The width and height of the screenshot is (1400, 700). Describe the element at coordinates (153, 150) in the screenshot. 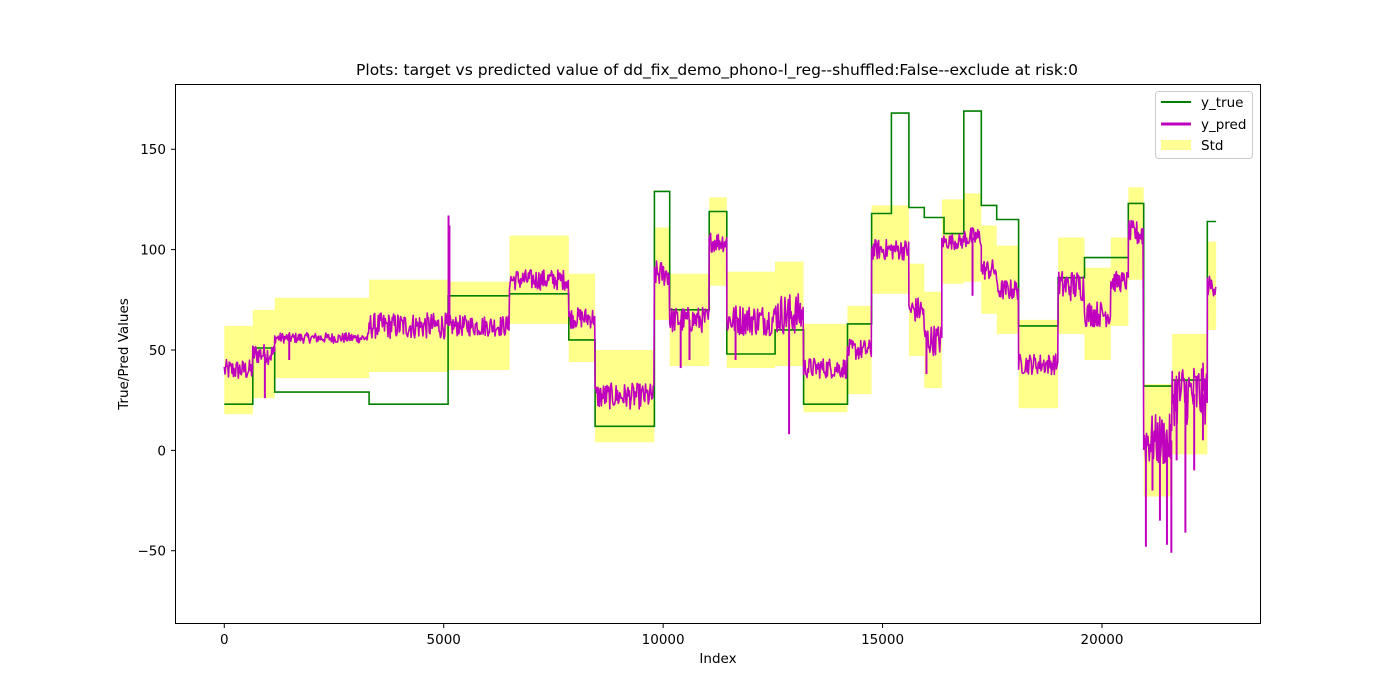

I see `y-tick-label: 150` at that location.